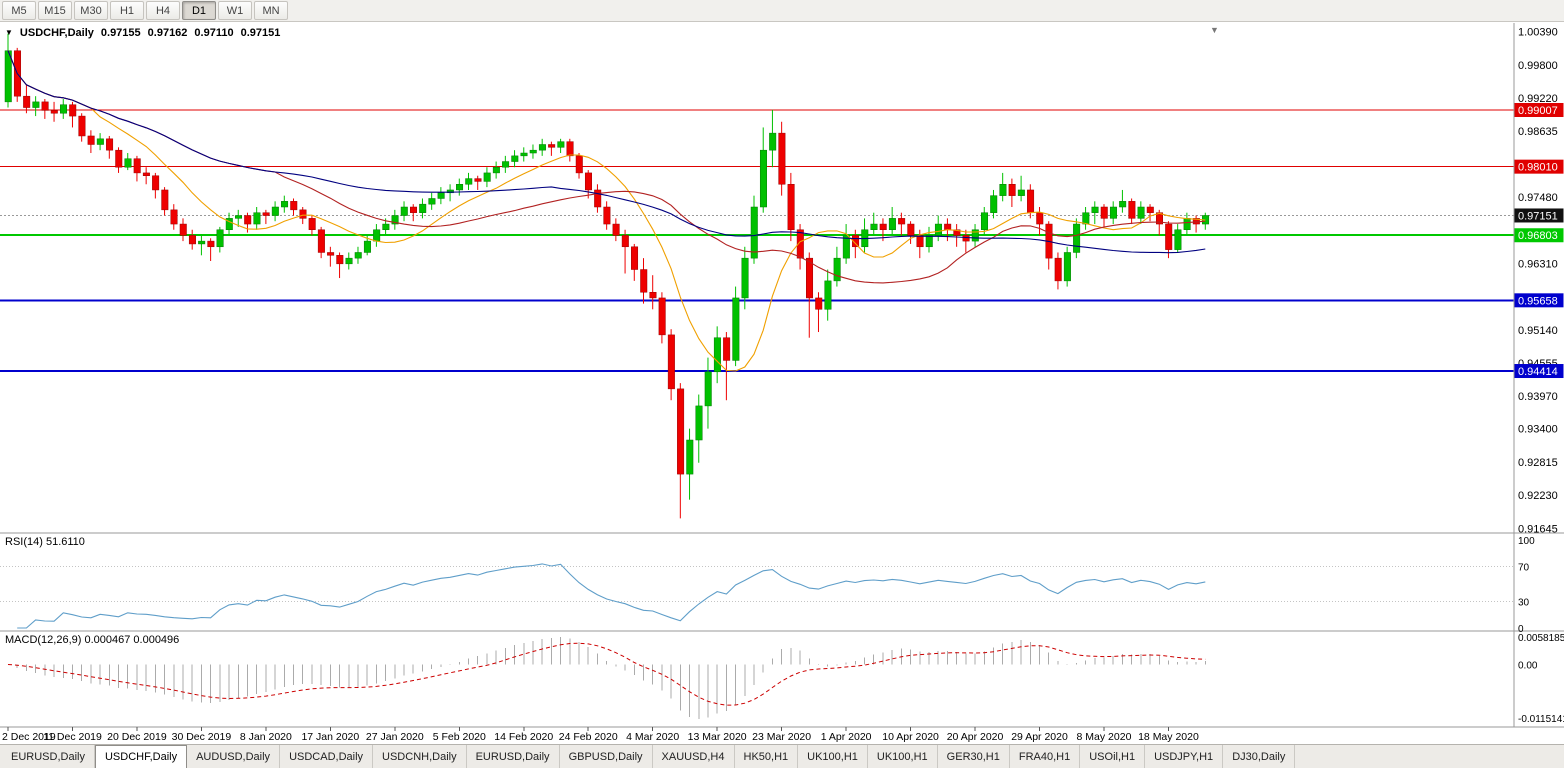 The height and width of the screenshot is (768, 1564). I want to click on svg-text: 20 Apr 2020, so click(975, 737).